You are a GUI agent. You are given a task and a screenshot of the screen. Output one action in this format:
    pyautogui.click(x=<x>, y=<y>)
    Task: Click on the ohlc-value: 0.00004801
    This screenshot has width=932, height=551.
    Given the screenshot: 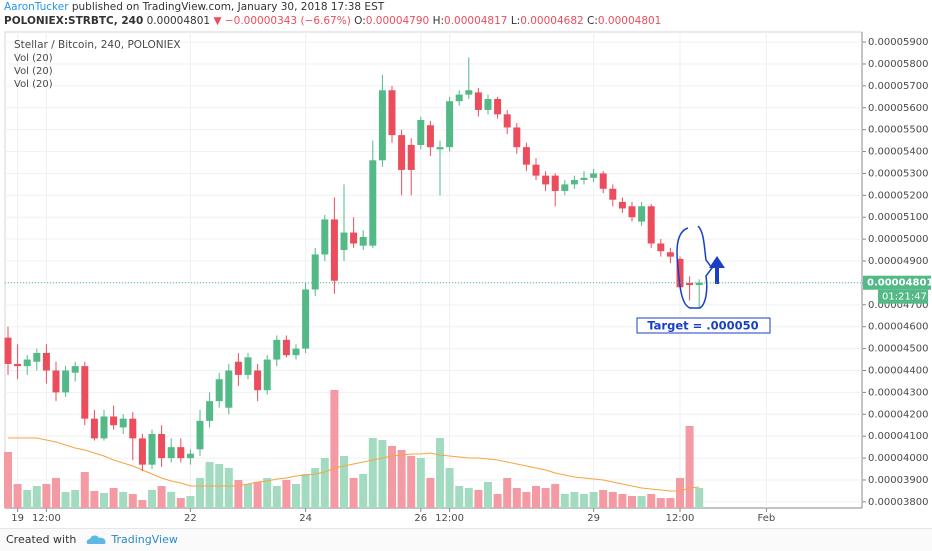 What is the action you would take?
    pyautogui.click(x=629, y=21)
    